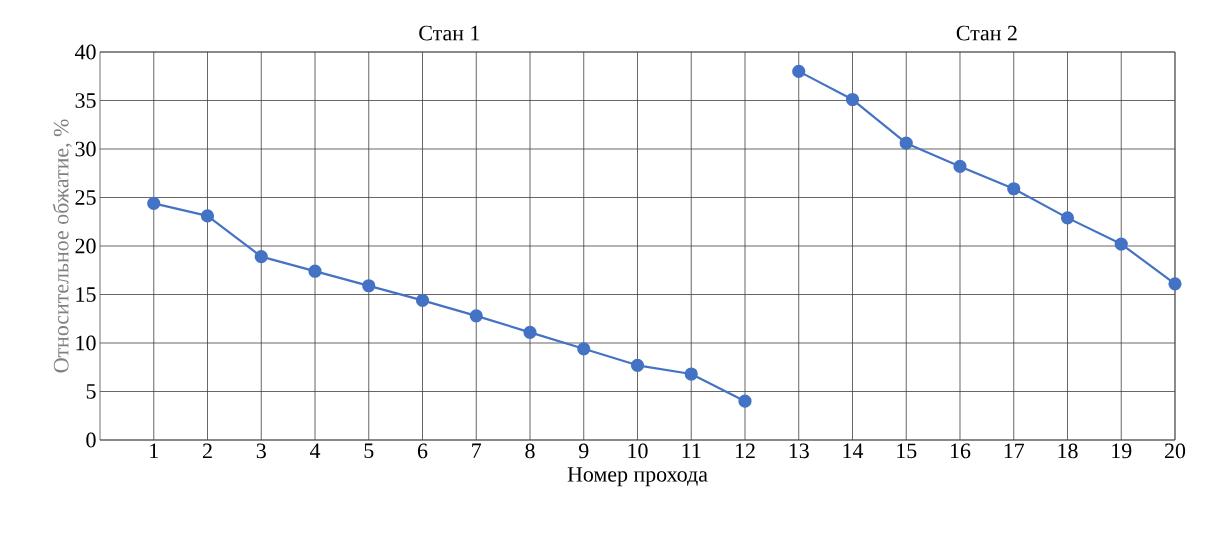  Describe the element at coordinates (85, 100) in the screenshot. I see `y-tick-label: 35` at that location.